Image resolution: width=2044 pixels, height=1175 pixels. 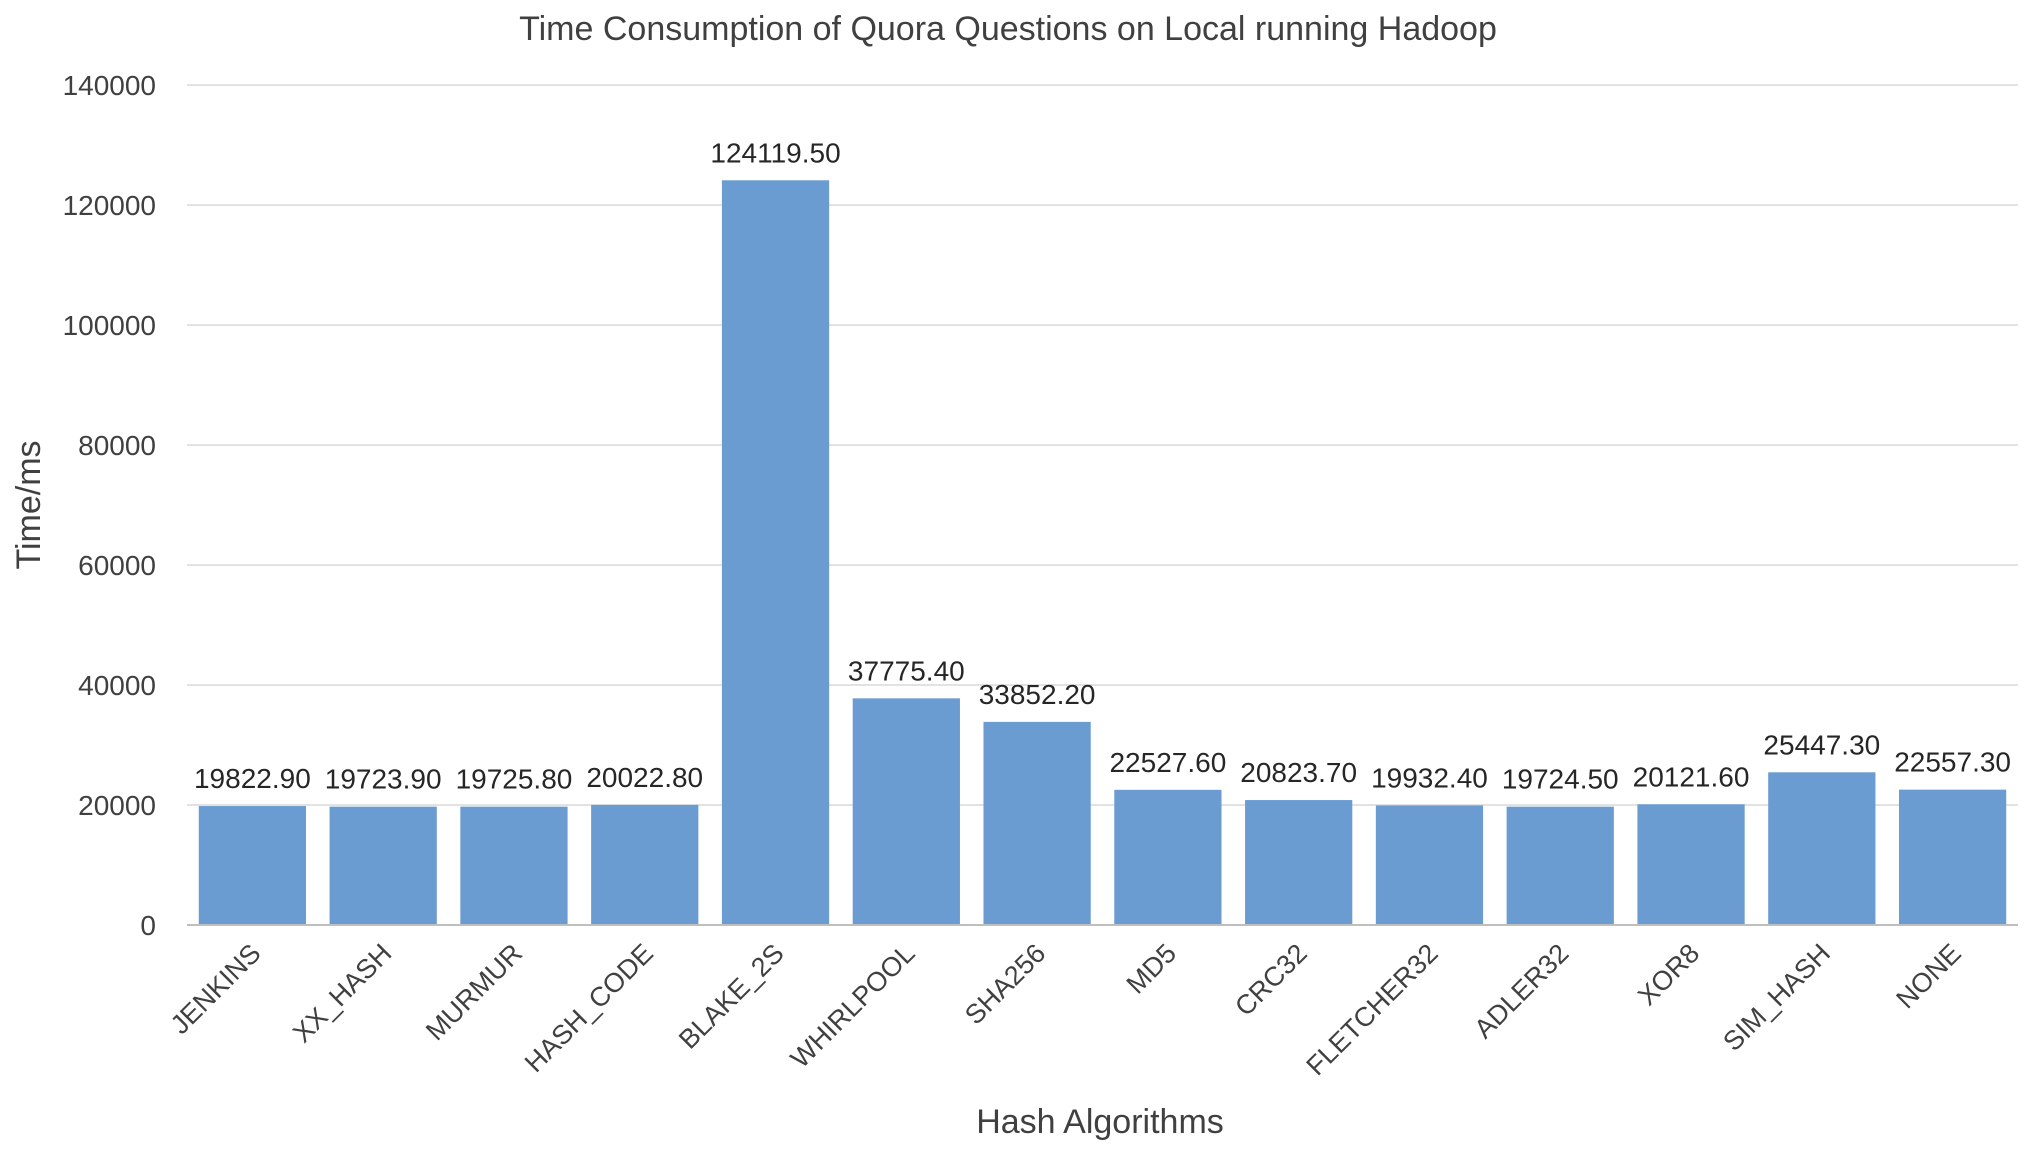 What do you see at coordinates (29, 504) in the screenshot?
I see `y-axis-label: Time/ms` at bounding box center [29, 504].